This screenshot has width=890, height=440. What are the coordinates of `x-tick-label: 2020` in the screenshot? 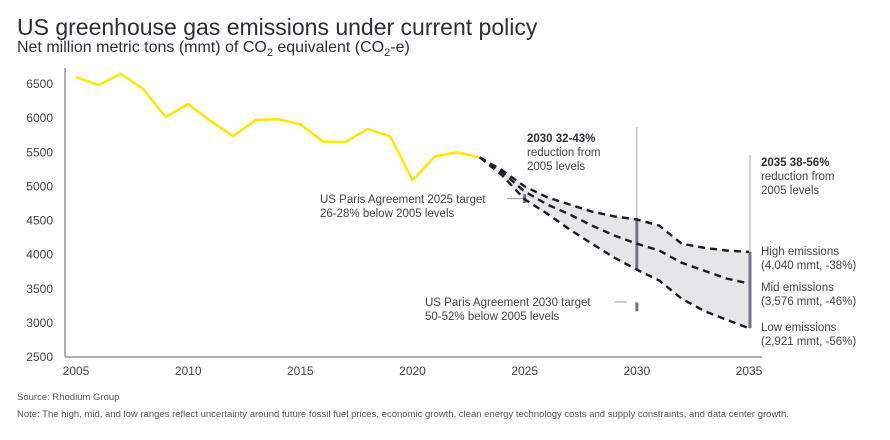 It's located at (412, 371).